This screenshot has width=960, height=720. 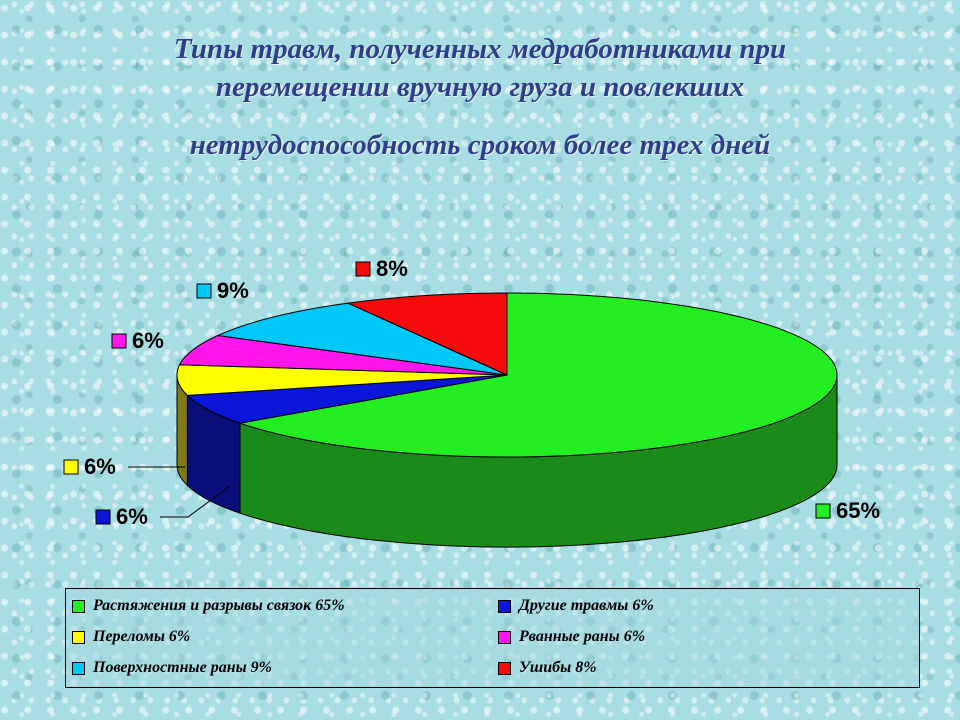 What do you see at coordinates (100, 466) in the screenshot?
I see `data-label-2: 6%` at bounding box center [100, 466].